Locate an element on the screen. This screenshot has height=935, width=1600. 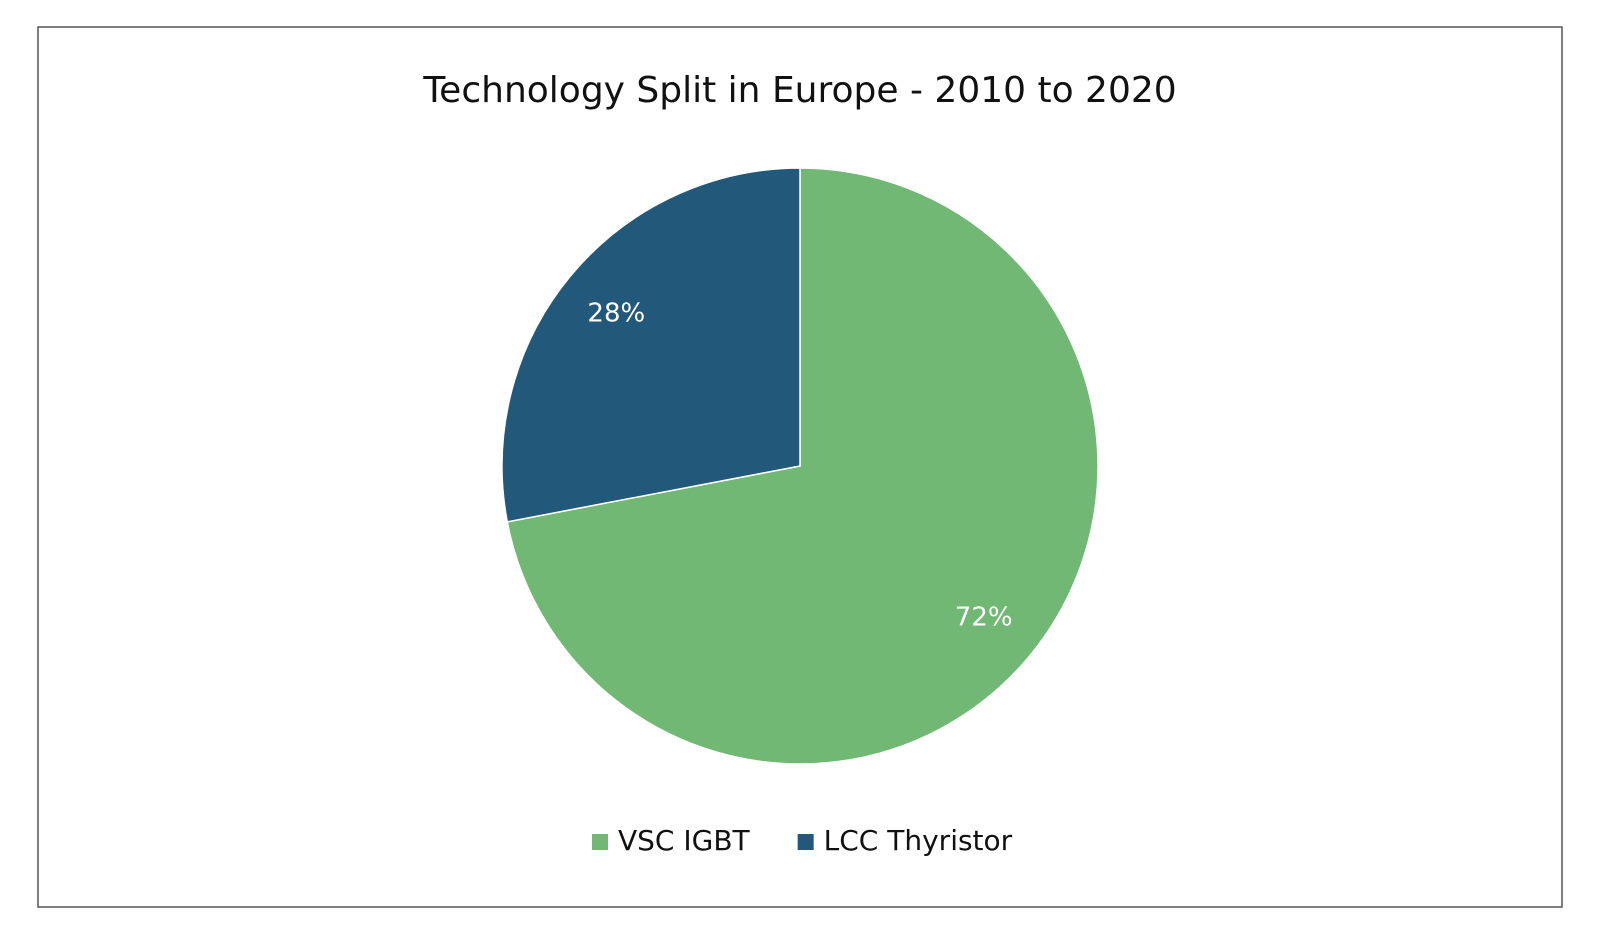
legend-label: LCC Thyristor is located at coordinates (918, 840).